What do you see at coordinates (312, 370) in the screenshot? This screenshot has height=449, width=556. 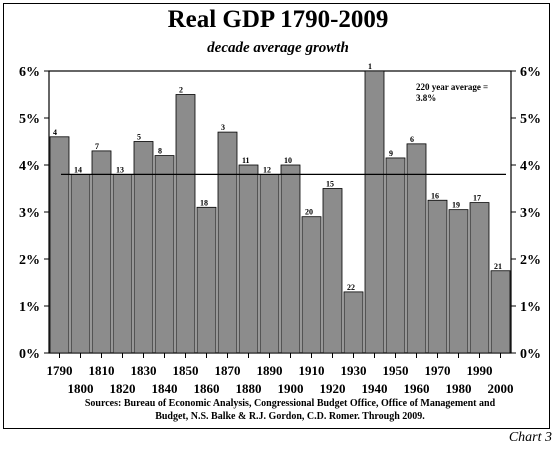 I see `x-tick-label: 1910` at bounding box center [312, 370].